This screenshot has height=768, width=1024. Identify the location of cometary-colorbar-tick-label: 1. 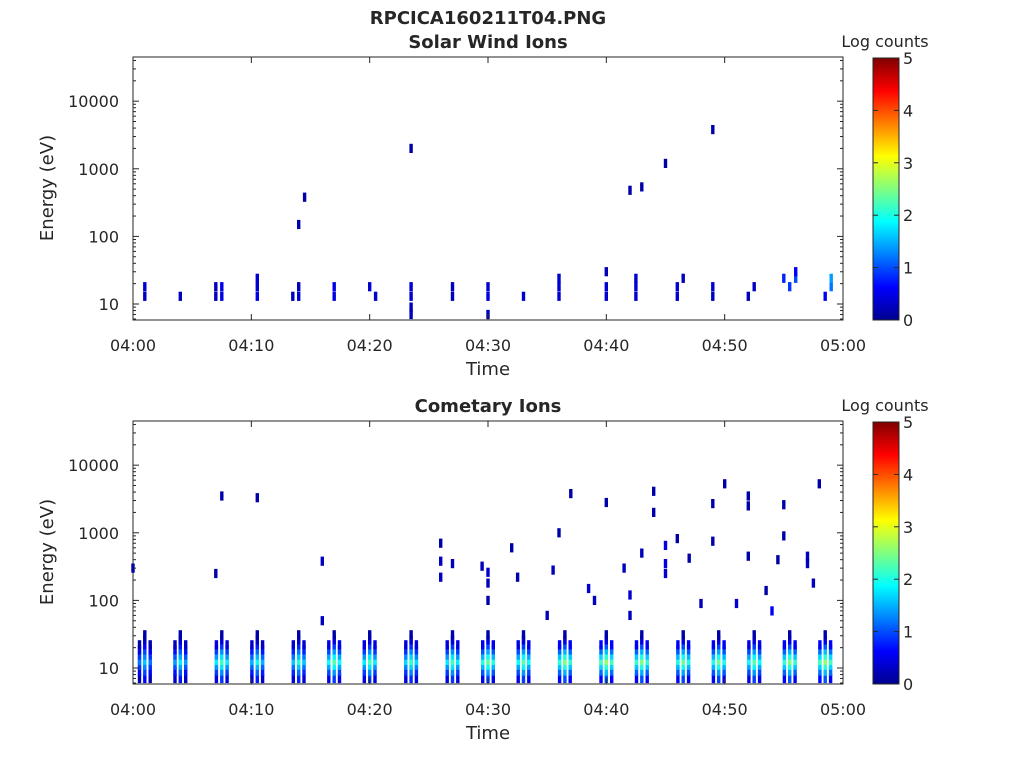
(908, 632).